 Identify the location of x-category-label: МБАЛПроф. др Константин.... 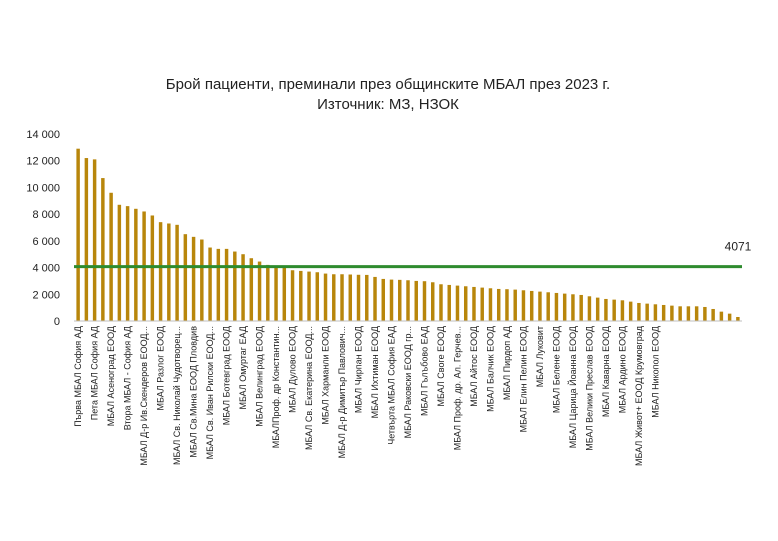
(276, 387).